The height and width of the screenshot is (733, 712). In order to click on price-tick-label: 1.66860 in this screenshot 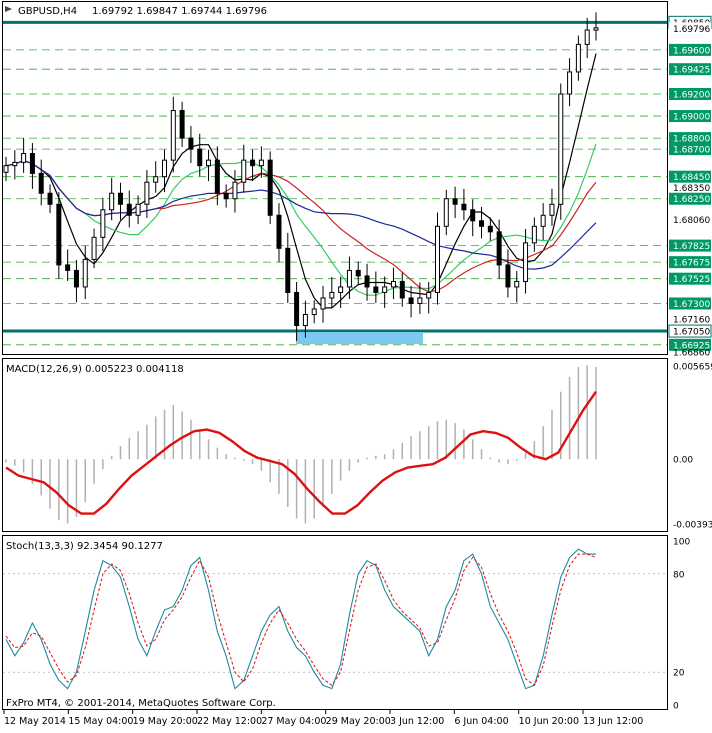, I will do `click(691, 354)`.